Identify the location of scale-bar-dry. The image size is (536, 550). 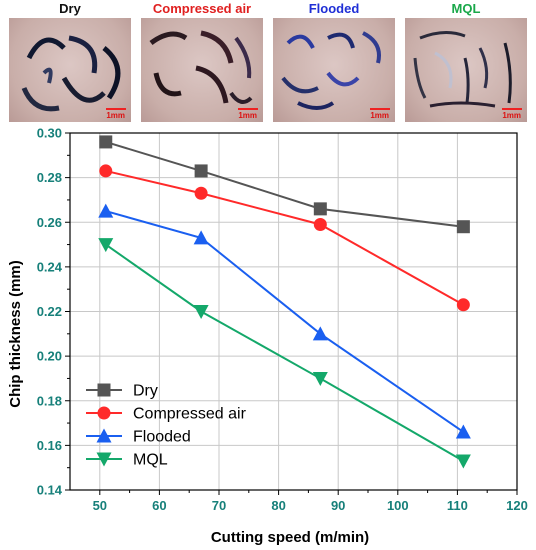
(116, 109).